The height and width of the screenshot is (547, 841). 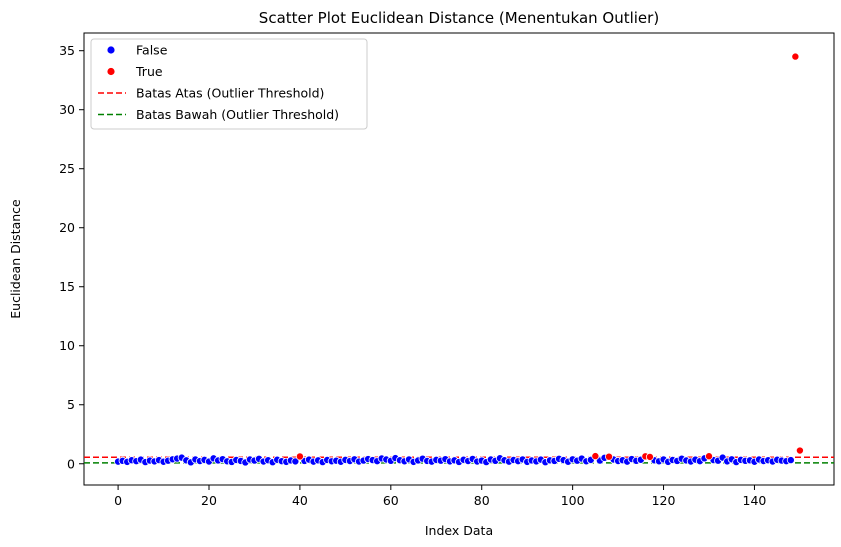 What do you see at coordinates (15, 259) in the screenshot?
I see `y-axis-label: Euclidean Distance` at bounding box center [15, 259].